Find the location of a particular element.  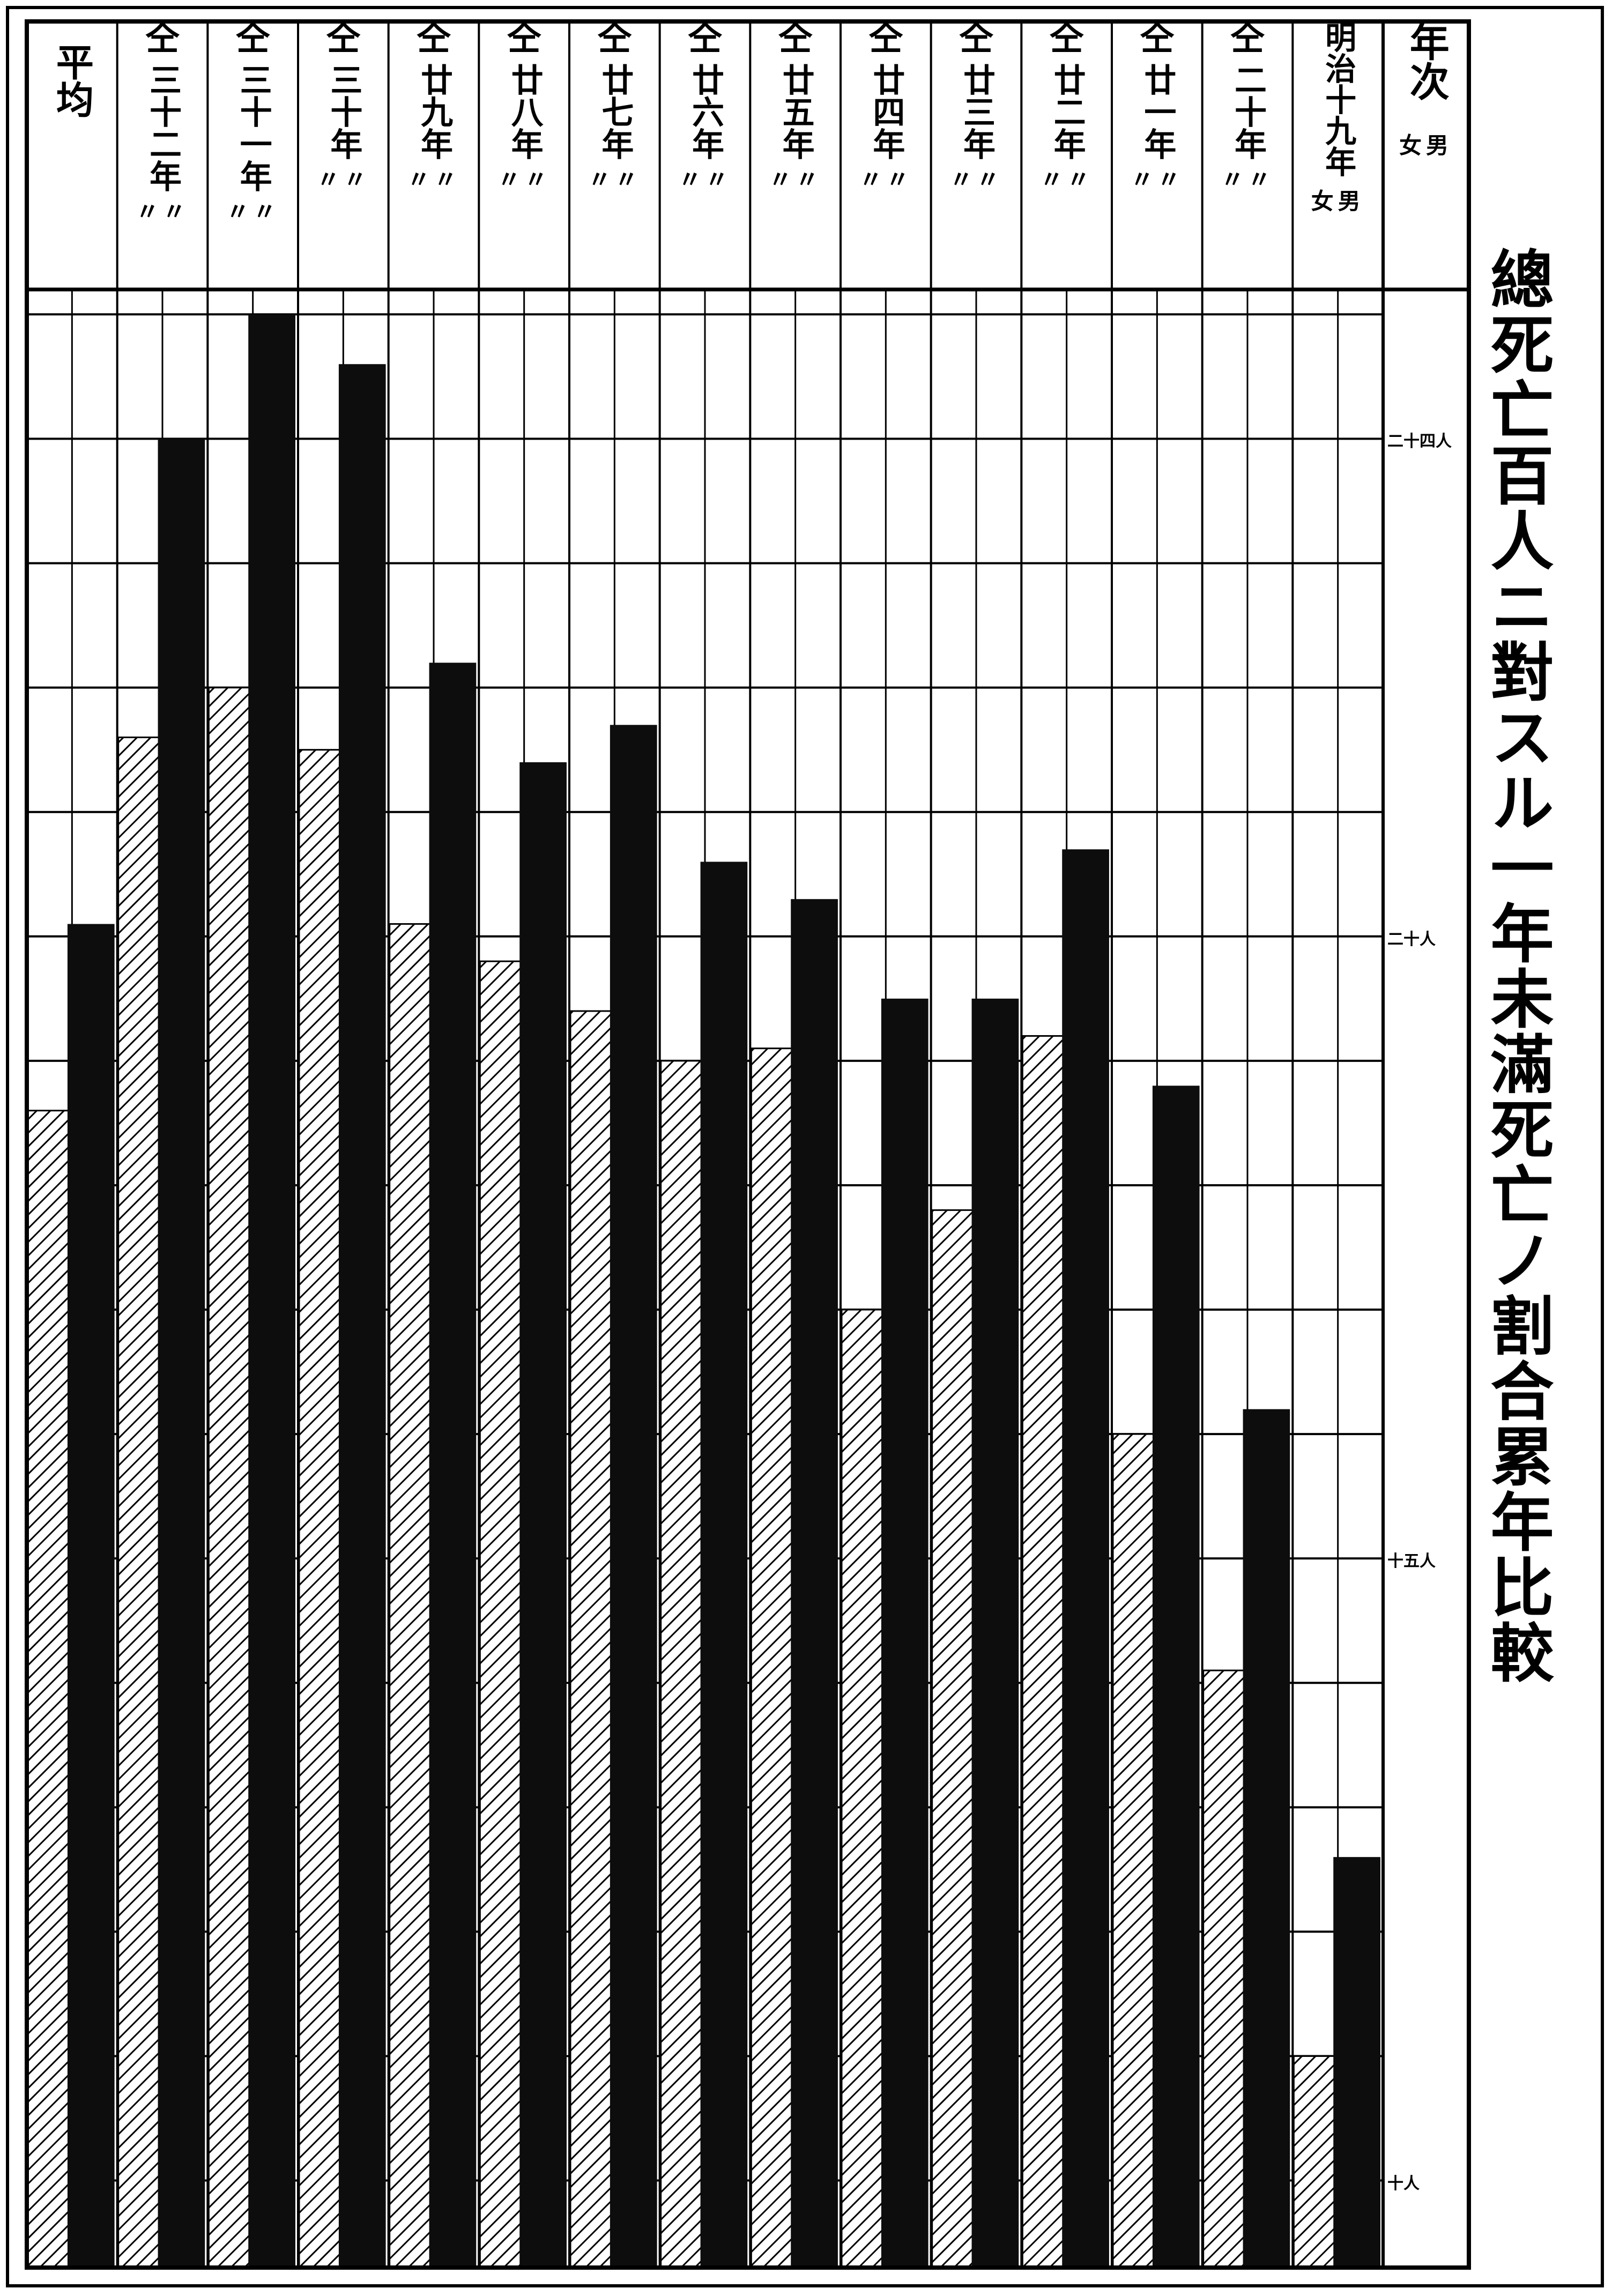

y-tick-label: 二十人 is located at coordinates (1411, 939).